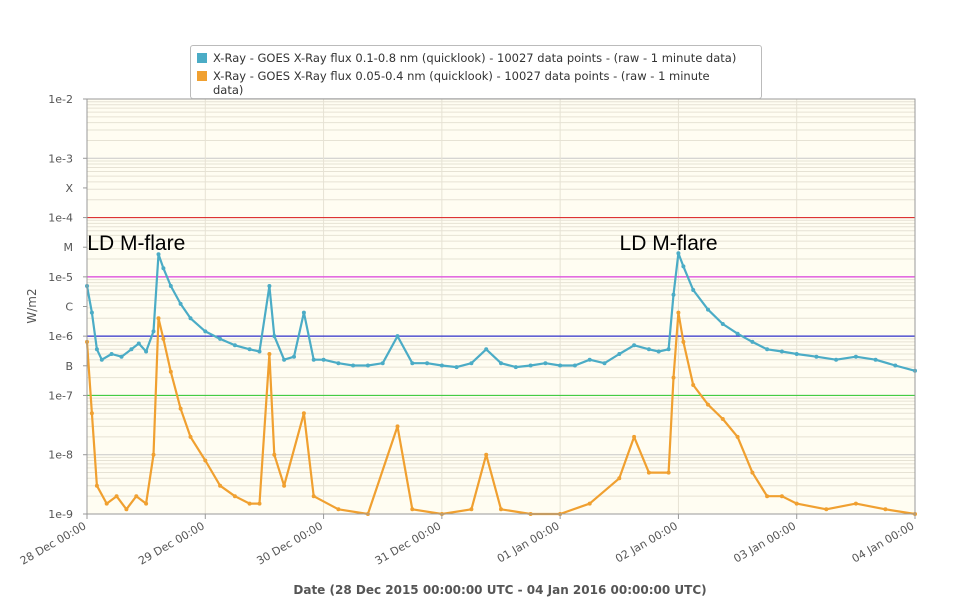 The height and width of the screenshot is (600, 970). I want to click on y-tick-label: 1e-9, so click(60, 514).